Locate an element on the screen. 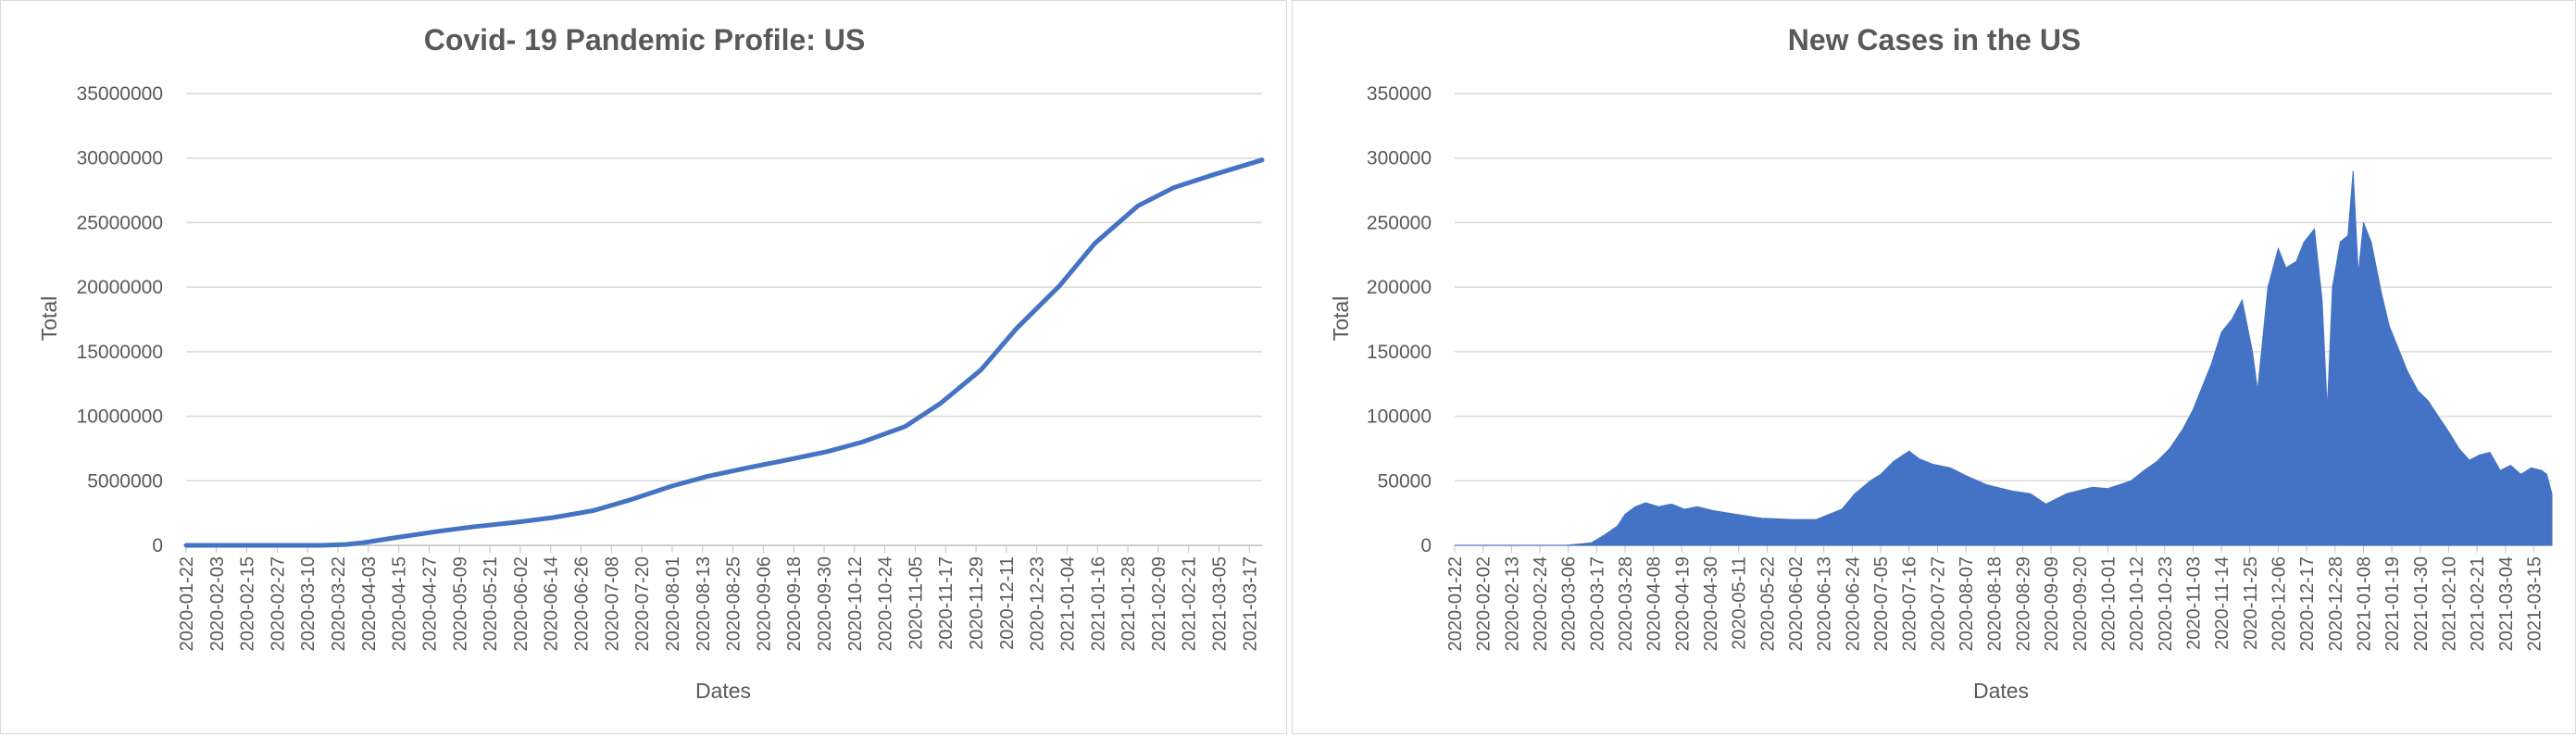 The height and width of the screenshot is (737, 2576). x-tick-label: 2020-02-03 is located at coordinates (217, 603).